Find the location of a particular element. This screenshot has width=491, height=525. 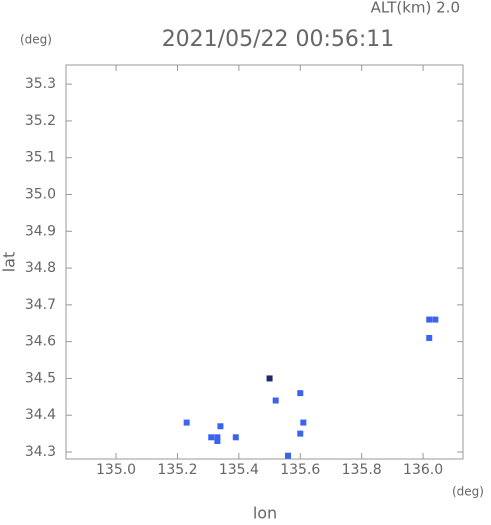

x-tick-label: 136.0 is located at coordinates (423, 470).